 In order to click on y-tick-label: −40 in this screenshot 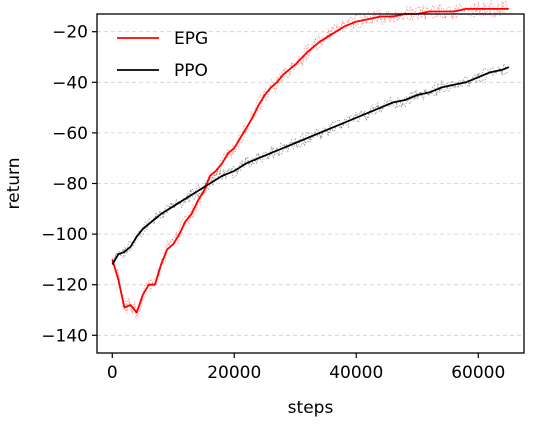, I will do `click(70, 83)`.